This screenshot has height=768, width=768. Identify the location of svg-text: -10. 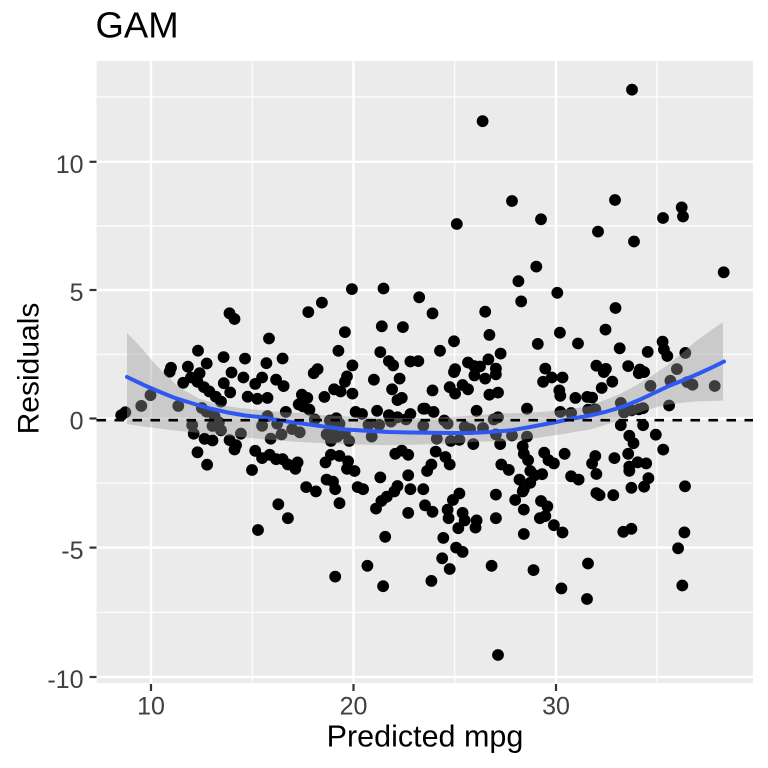
(65, 680).